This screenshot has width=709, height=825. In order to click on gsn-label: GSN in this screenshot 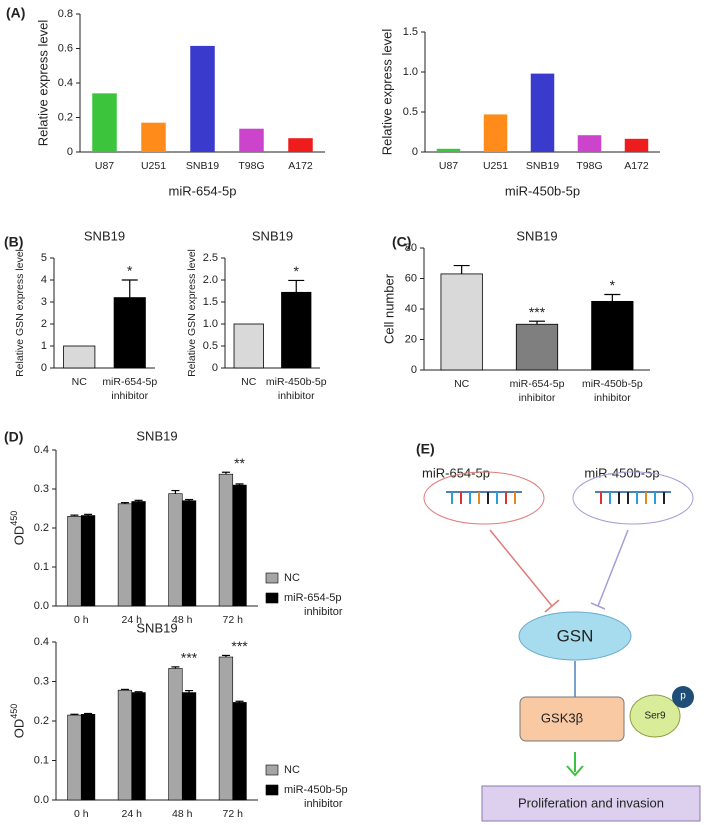, I will do `click(575, 635)`.